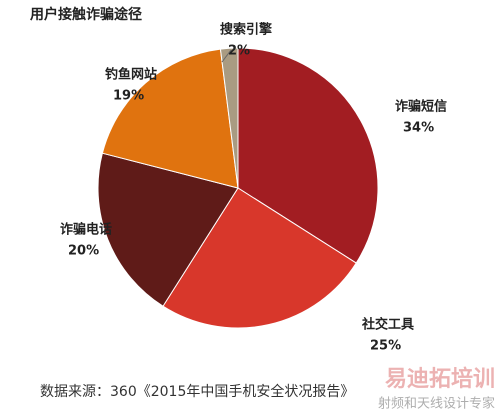 The image size is (500, 413). What do you see at coordinates (436, 404) in the screenshot?
I see `watermark: 射频和天线设计专家` at bounding box center [436, 404].